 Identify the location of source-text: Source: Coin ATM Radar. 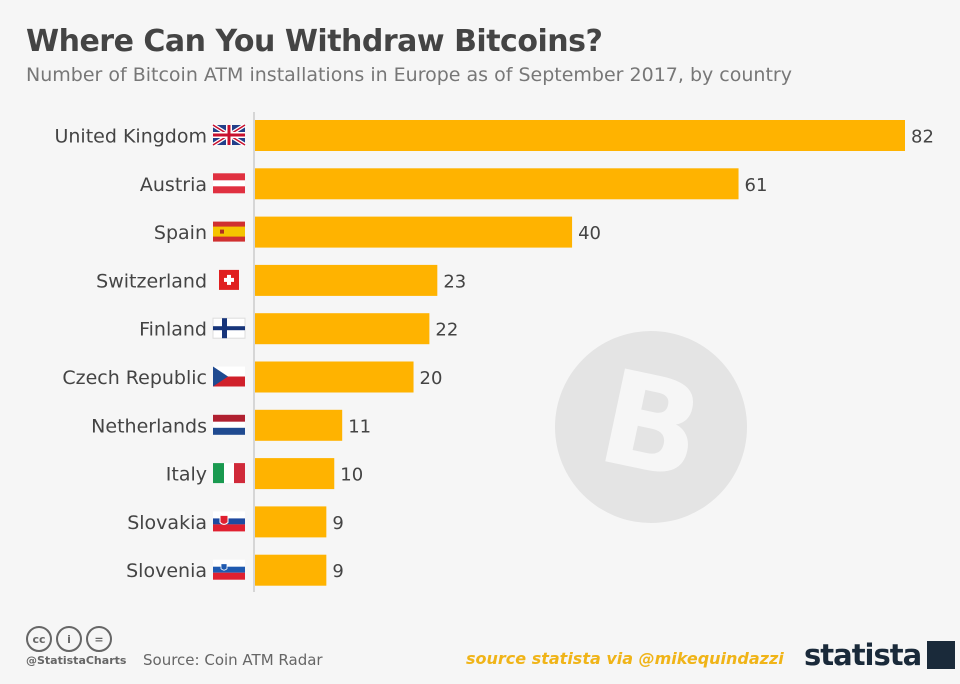
(233, 660).